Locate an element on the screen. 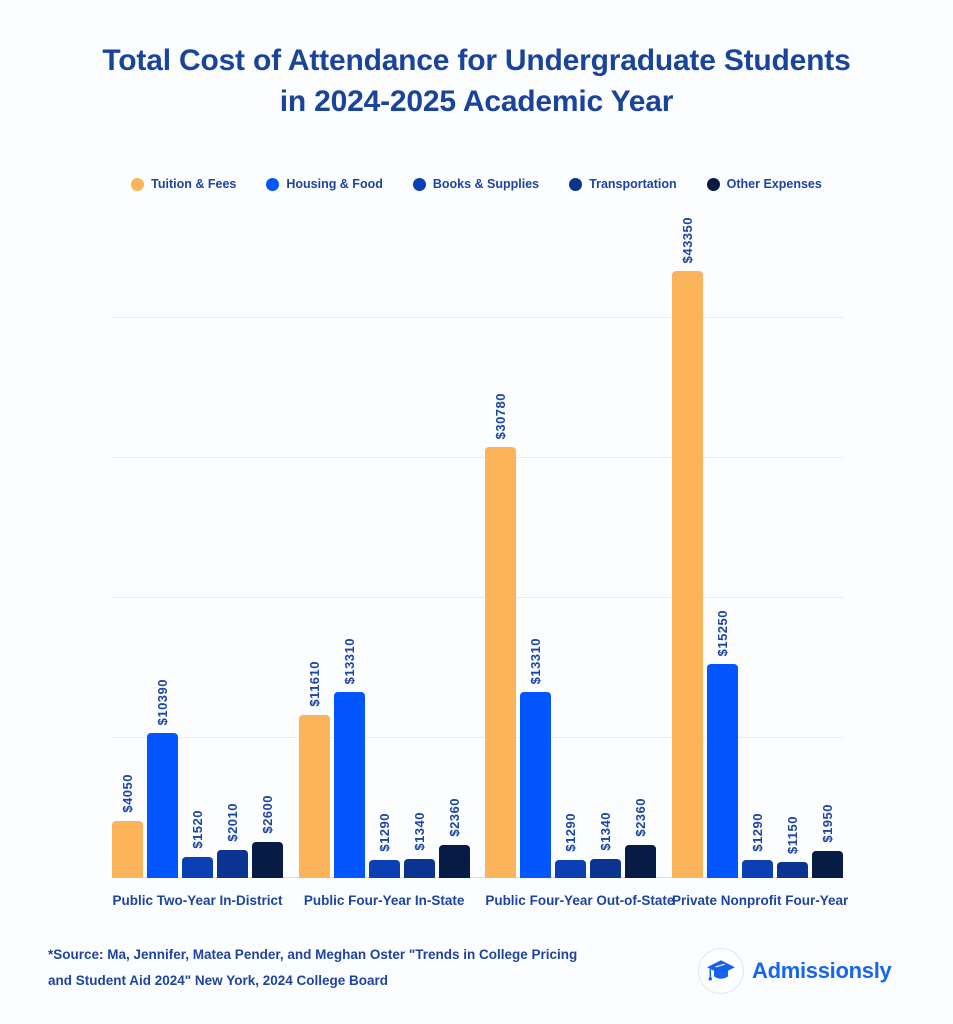 The height and width of the screenshot is (1024, 953). brand-logo: Admissionsly is located at coordinates (795, 971).